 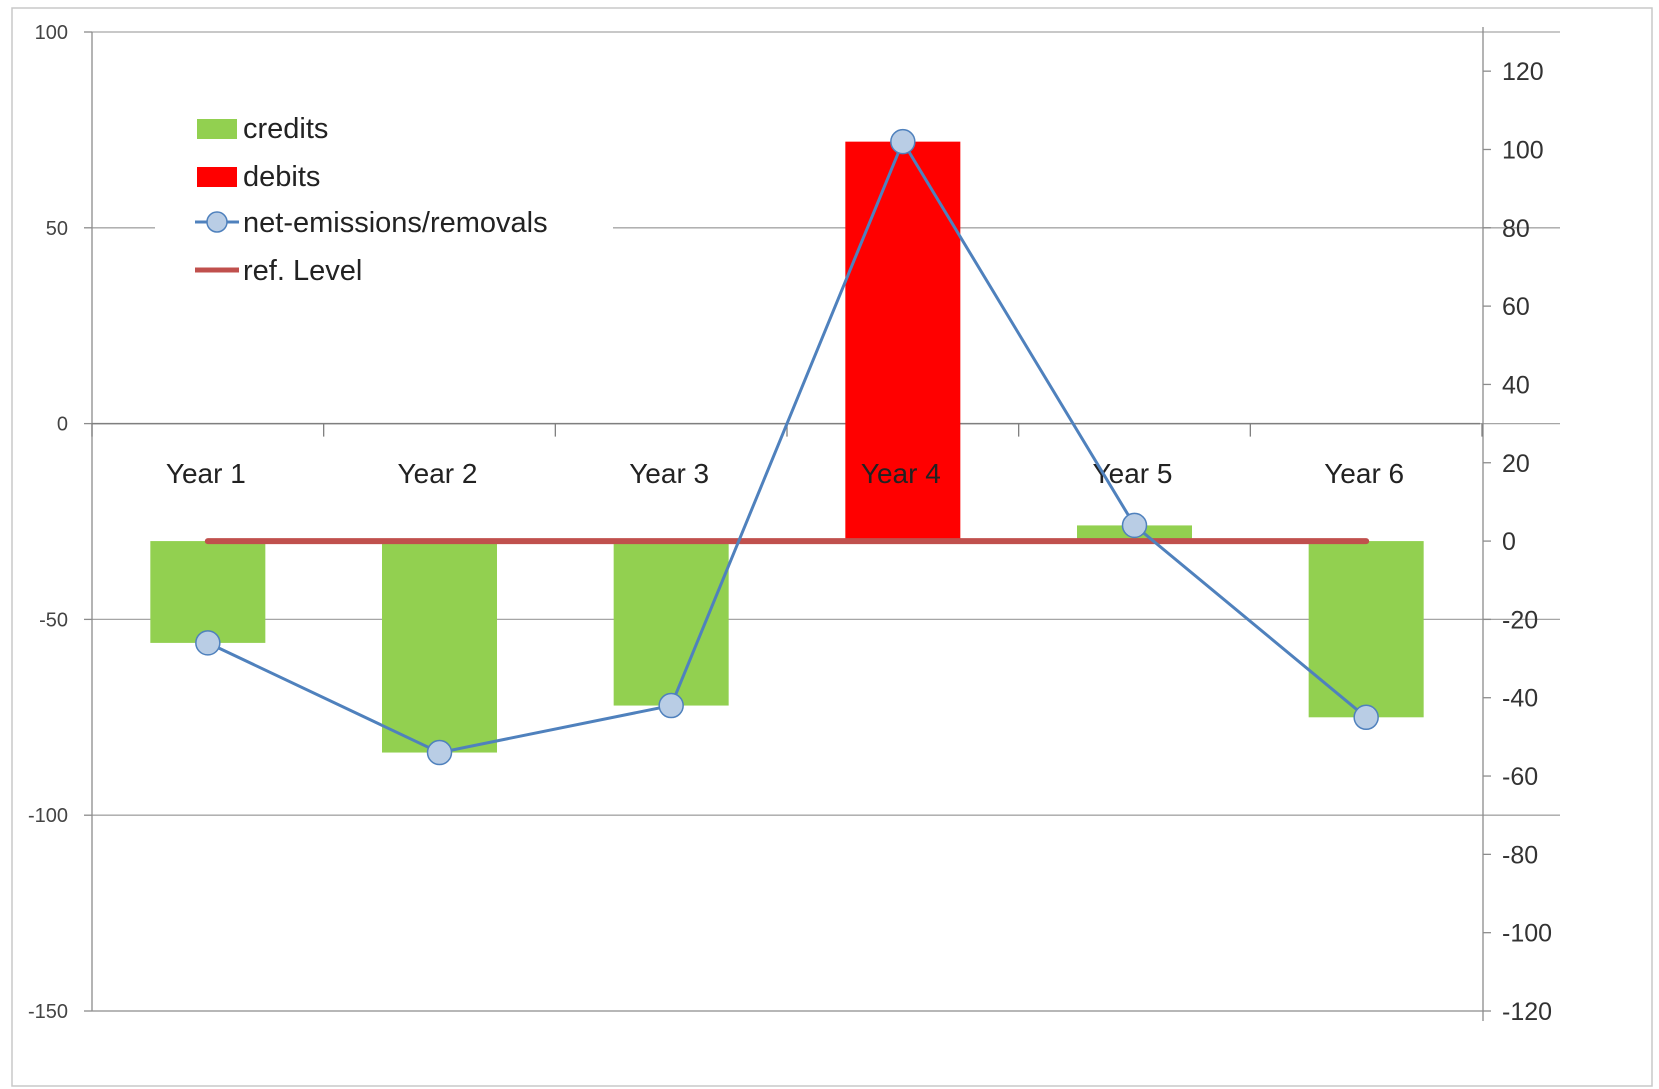 What do you see at coordinates (48, 1012) in the screenshot?
I see `left-tick-label: -150` at bounding box center [48, 1012].